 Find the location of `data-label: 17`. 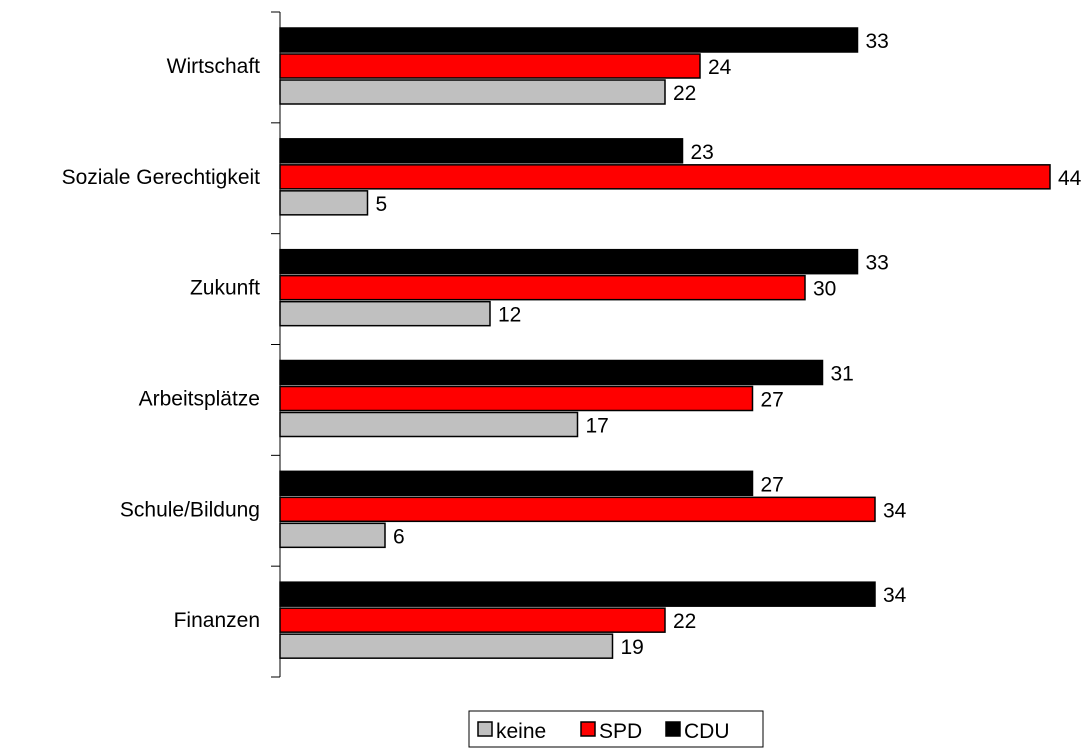

data-label: 17 is located at coordinates (597, 426).